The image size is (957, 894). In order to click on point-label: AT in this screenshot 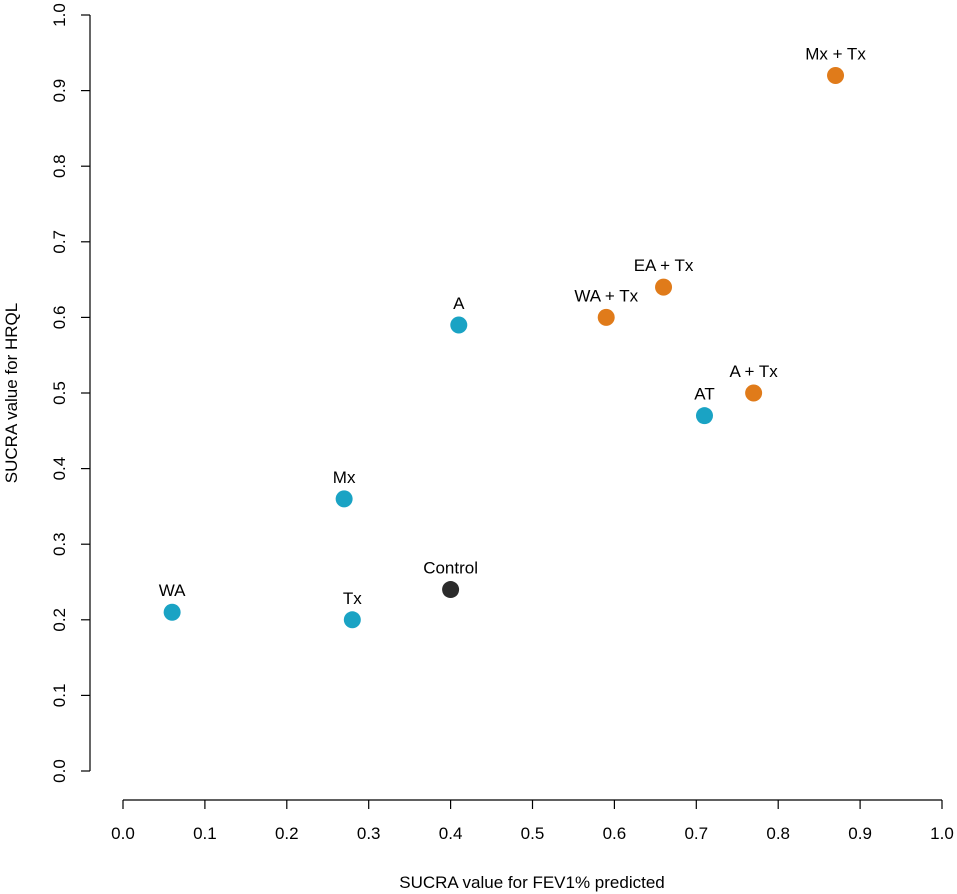, I will do `click(704, 394)`.